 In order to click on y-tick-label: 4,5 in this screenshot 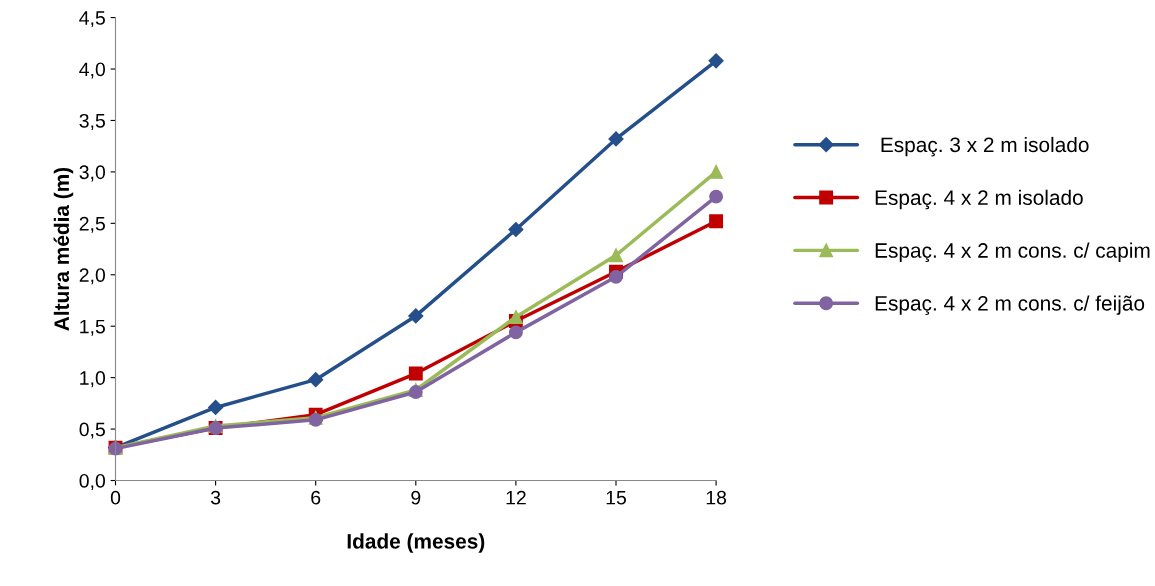, I will do `click(92, 19)`.